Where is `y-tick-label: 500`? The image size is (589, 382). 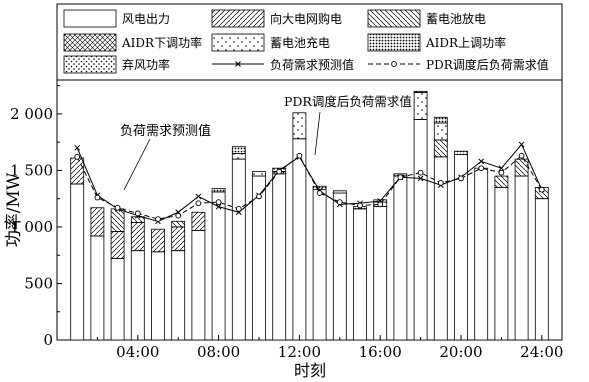 y-tick-label: 500 is located at coordinates (38, 283).